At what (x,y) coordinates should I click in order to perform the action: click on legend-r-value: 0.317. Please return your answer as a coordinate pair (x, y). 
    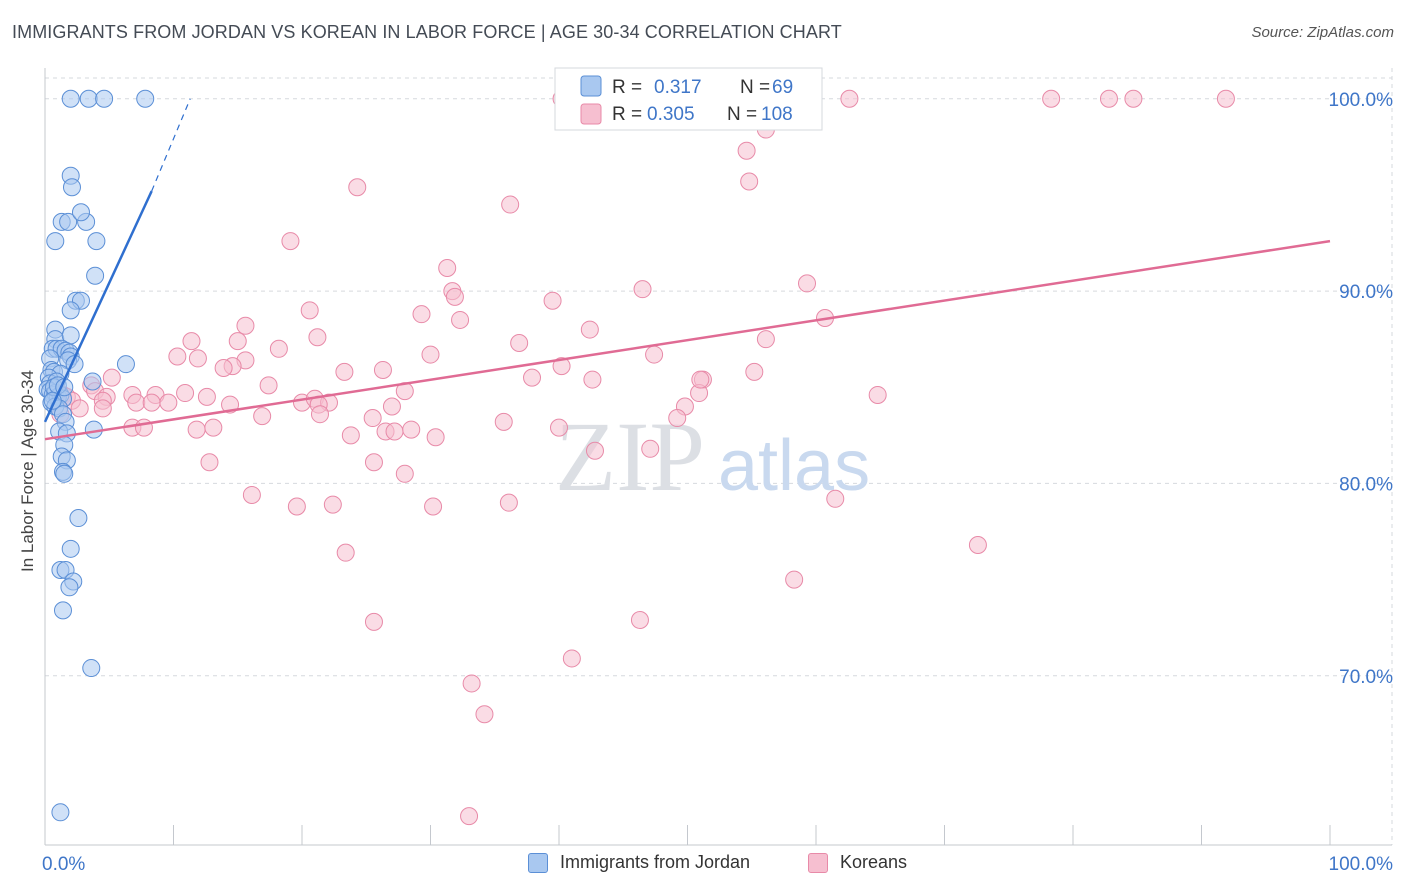
    Looking at the image, I should click on (678, 87).